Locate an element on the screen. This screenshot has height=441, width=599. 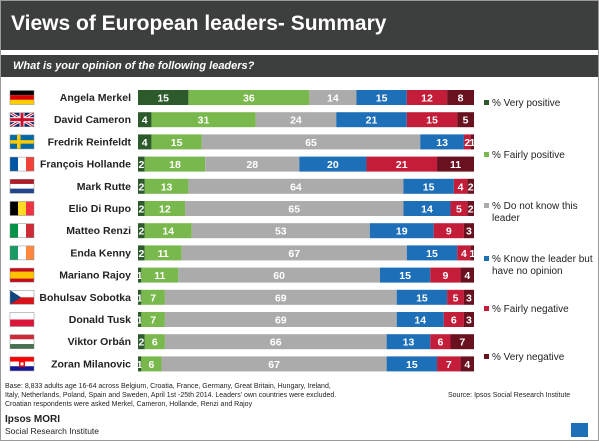
data-label-enda-kenny-1: 11 is located at coordinates (163, 254).